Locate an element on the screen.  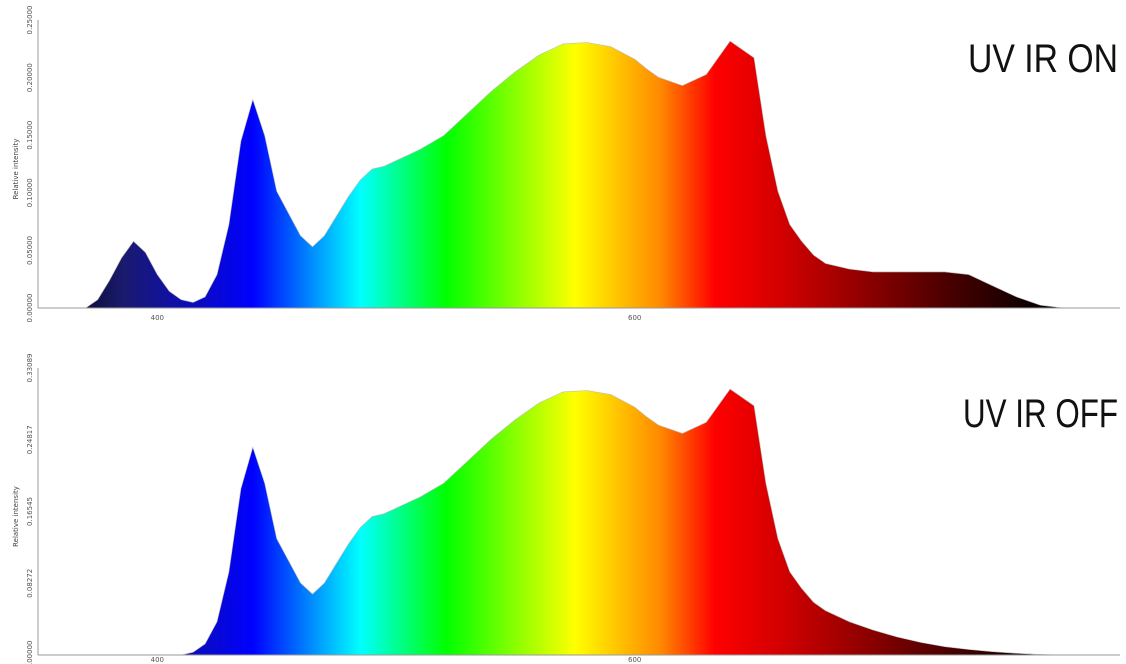
y-tick-label: 0.08272 is located at coordinates (30, 583).